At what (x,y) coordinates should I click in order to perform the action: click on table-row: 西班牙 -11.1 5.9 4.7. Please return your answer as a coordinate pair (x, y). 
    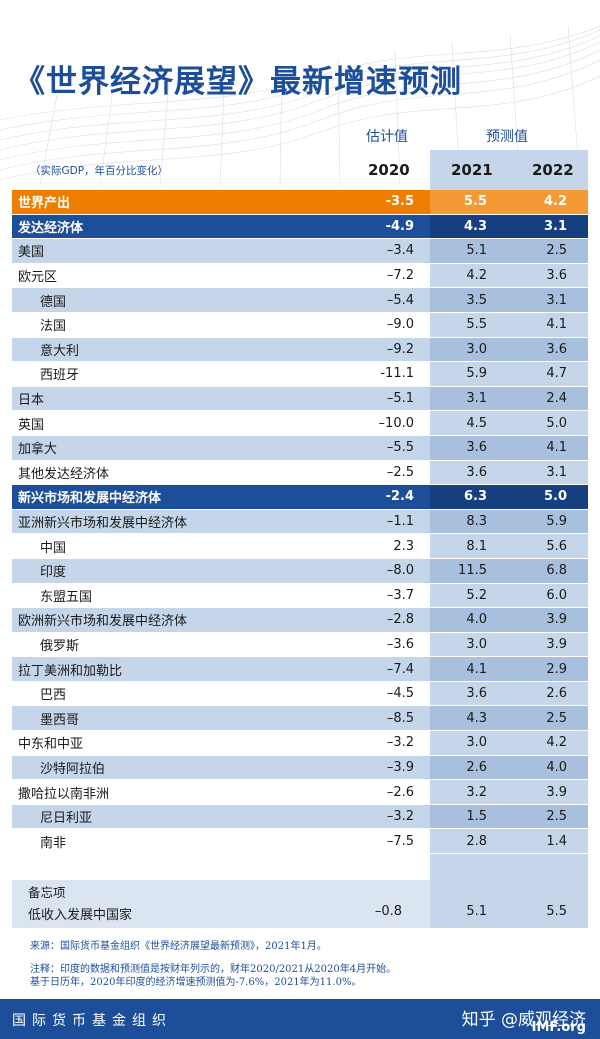
    Looking at the image, I should click on (300, 374).